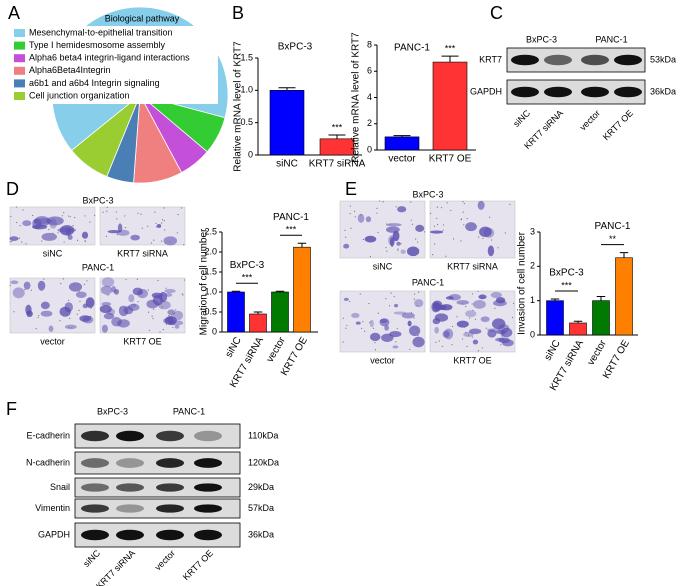 The width and height of the screenshot is (685, 586). What do you see at coordinates (19, 45) in the screenshot?
I see `legend-swatch` at bounding box center [19, 45].